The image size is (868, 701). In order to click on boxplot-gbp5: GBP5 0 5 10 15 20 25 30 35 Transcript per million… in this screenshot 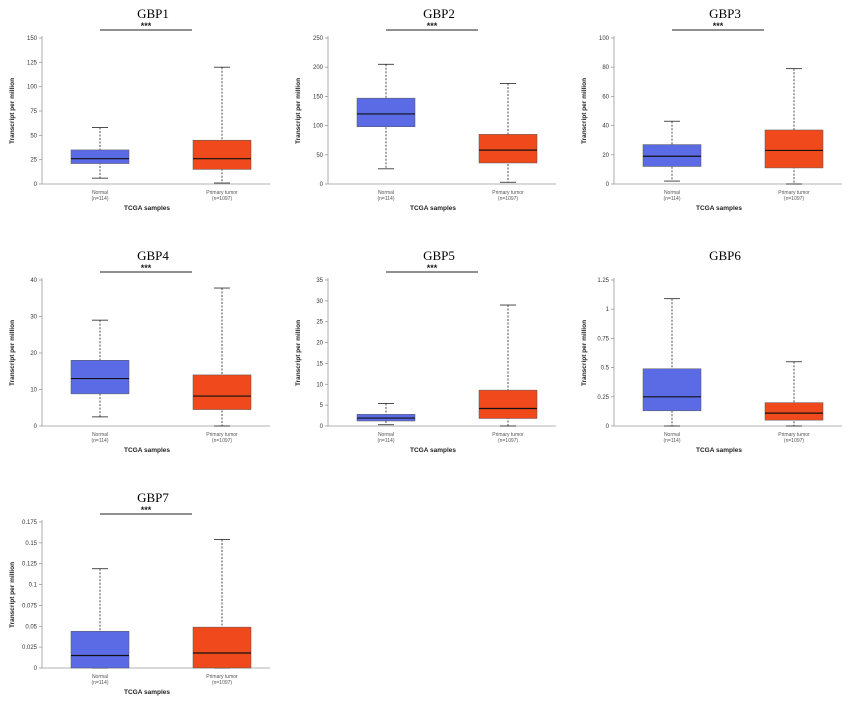, I will do `click(425, 351)`.